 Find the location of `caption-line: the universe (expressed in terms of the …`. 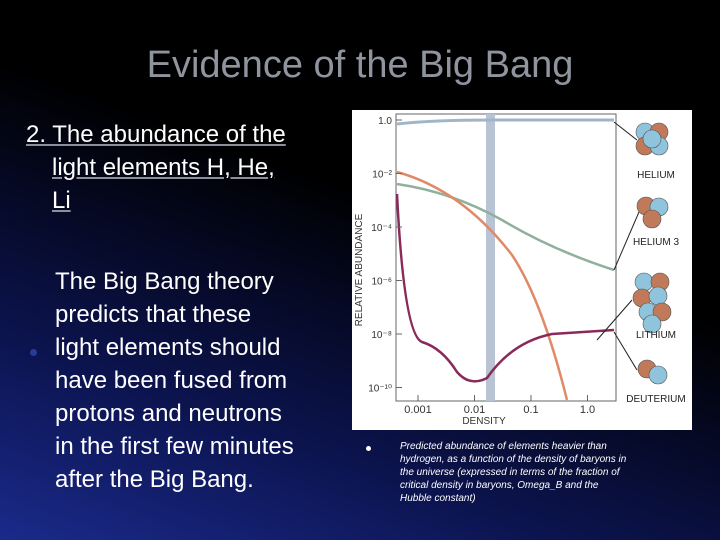

caption-line: the universe (expressed in terms of the … is located at coordinates (510, 472).